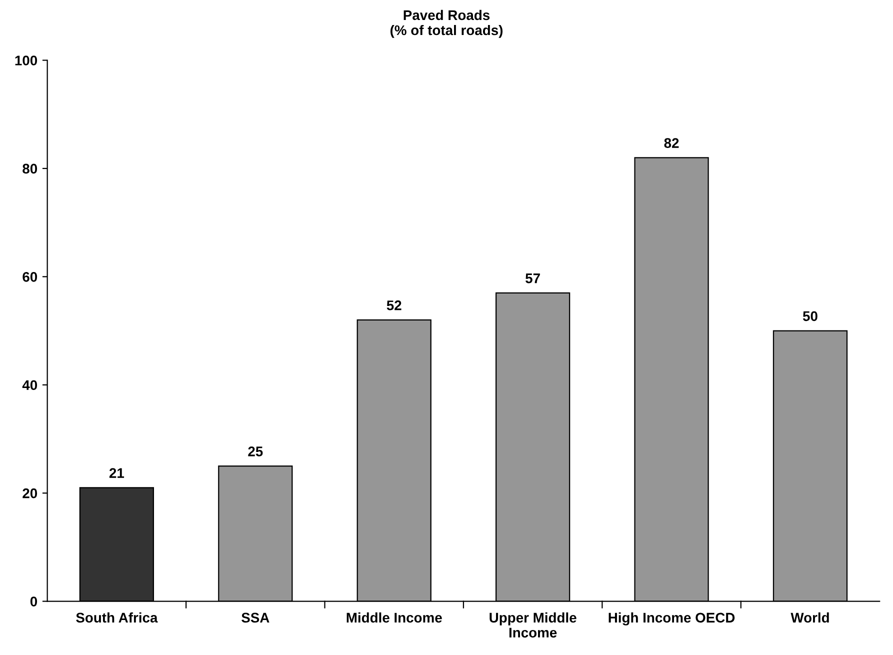 The image size is (893, 655). Describe the element at coordinates (34, 601) in the screenshot. I see `y-tick-label: 0` at that location.